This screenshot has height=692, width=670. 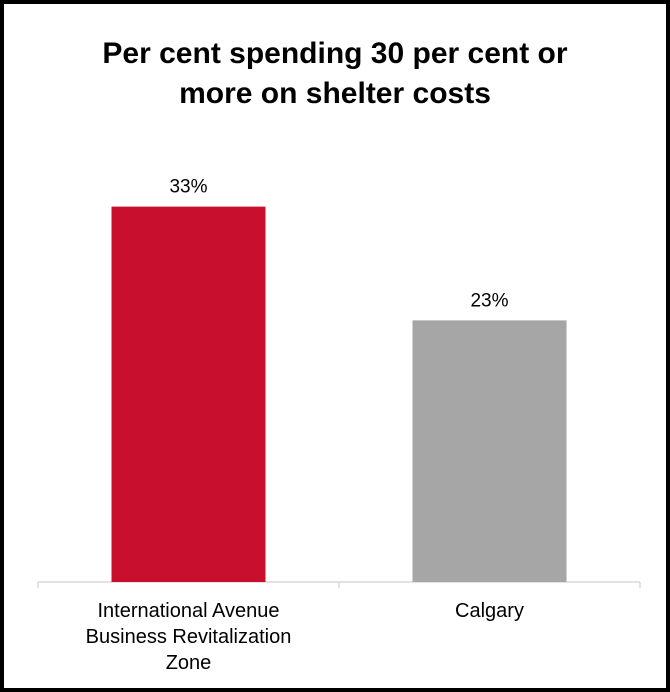 What do you see at coordinates (188, 187) in the screenshot?
I see `data-label-1: 33%` at bounding box center [188, 187].